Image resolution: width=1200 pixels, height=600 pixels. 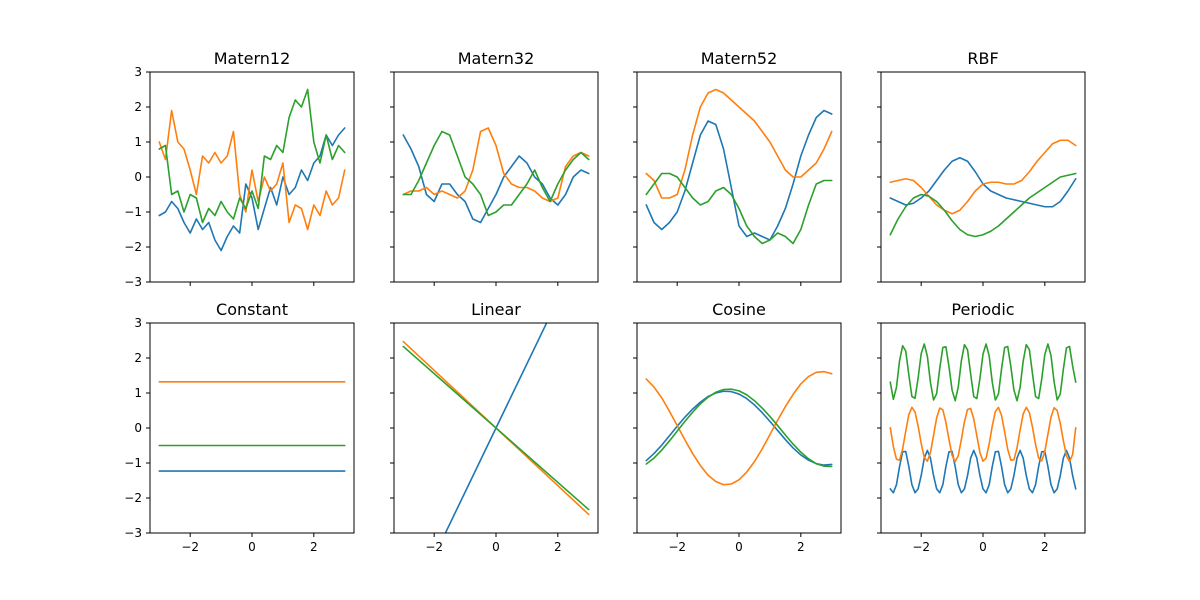 I want to click on subplot-periodic: Periodic −2 0 2, so click(x=981, y=427).